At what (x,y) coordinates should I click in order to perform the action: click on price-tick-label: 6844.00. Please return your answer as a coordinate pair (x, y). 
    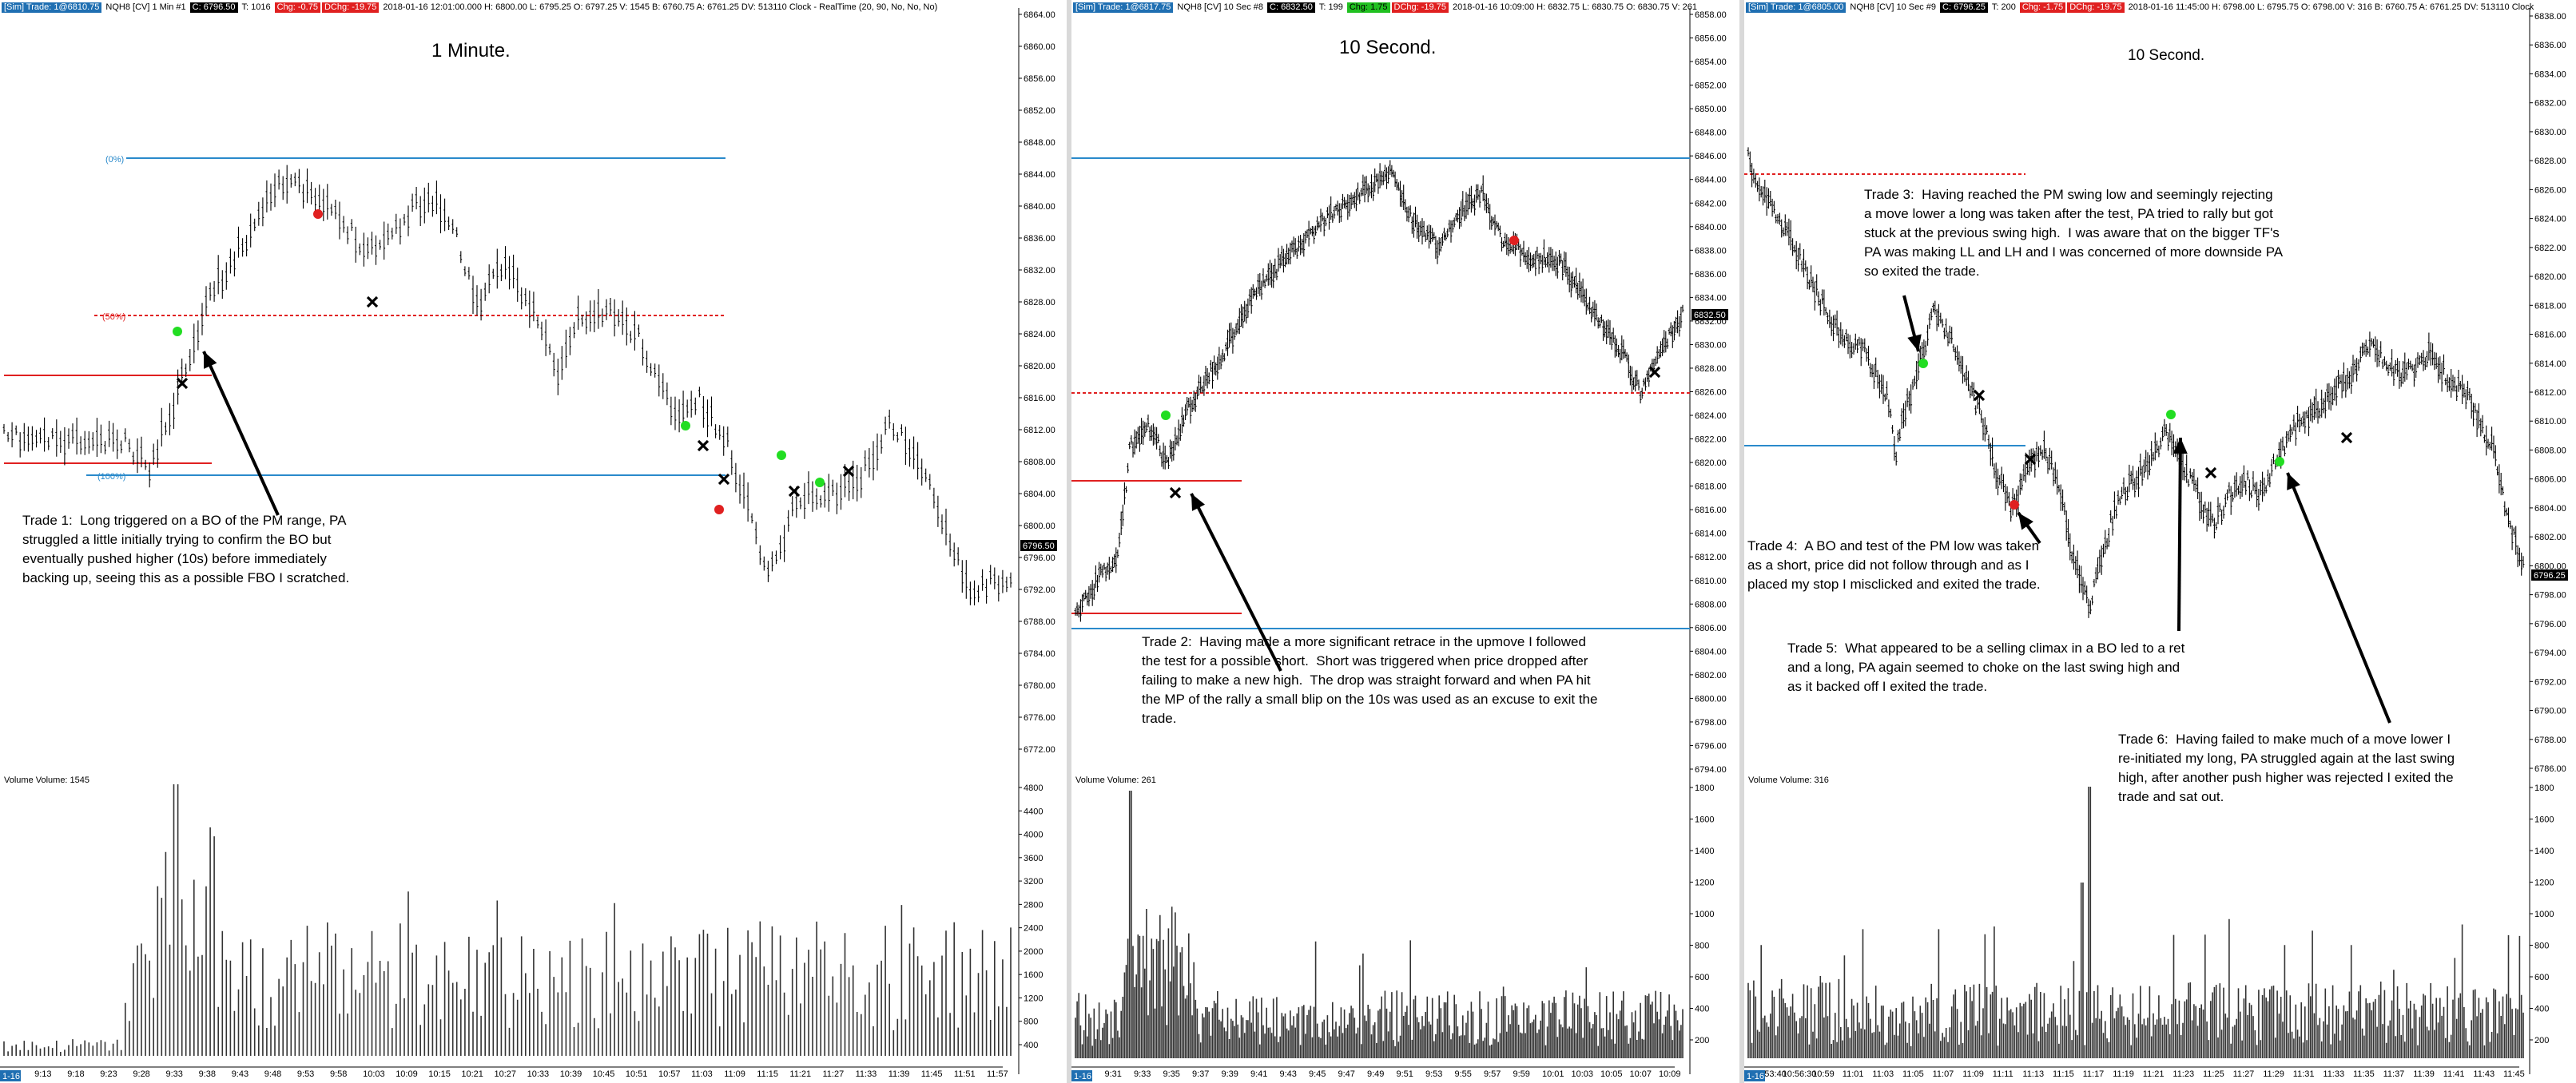
    Looking at the image, I should click on (1039, 175).